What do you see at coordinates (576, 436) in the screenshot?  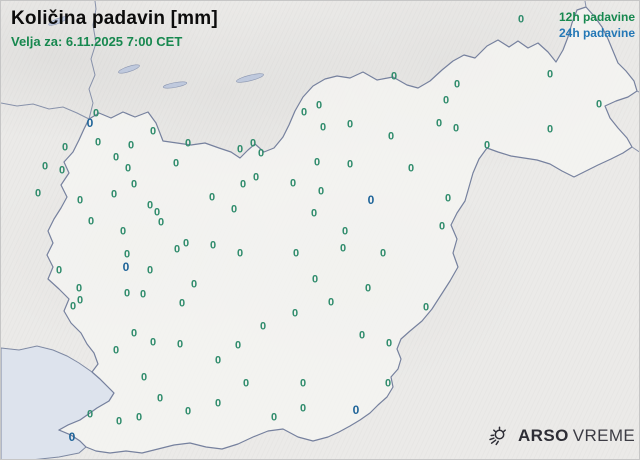 I see `brand-text: ARSO VREME` at bounding box center [576, 436].